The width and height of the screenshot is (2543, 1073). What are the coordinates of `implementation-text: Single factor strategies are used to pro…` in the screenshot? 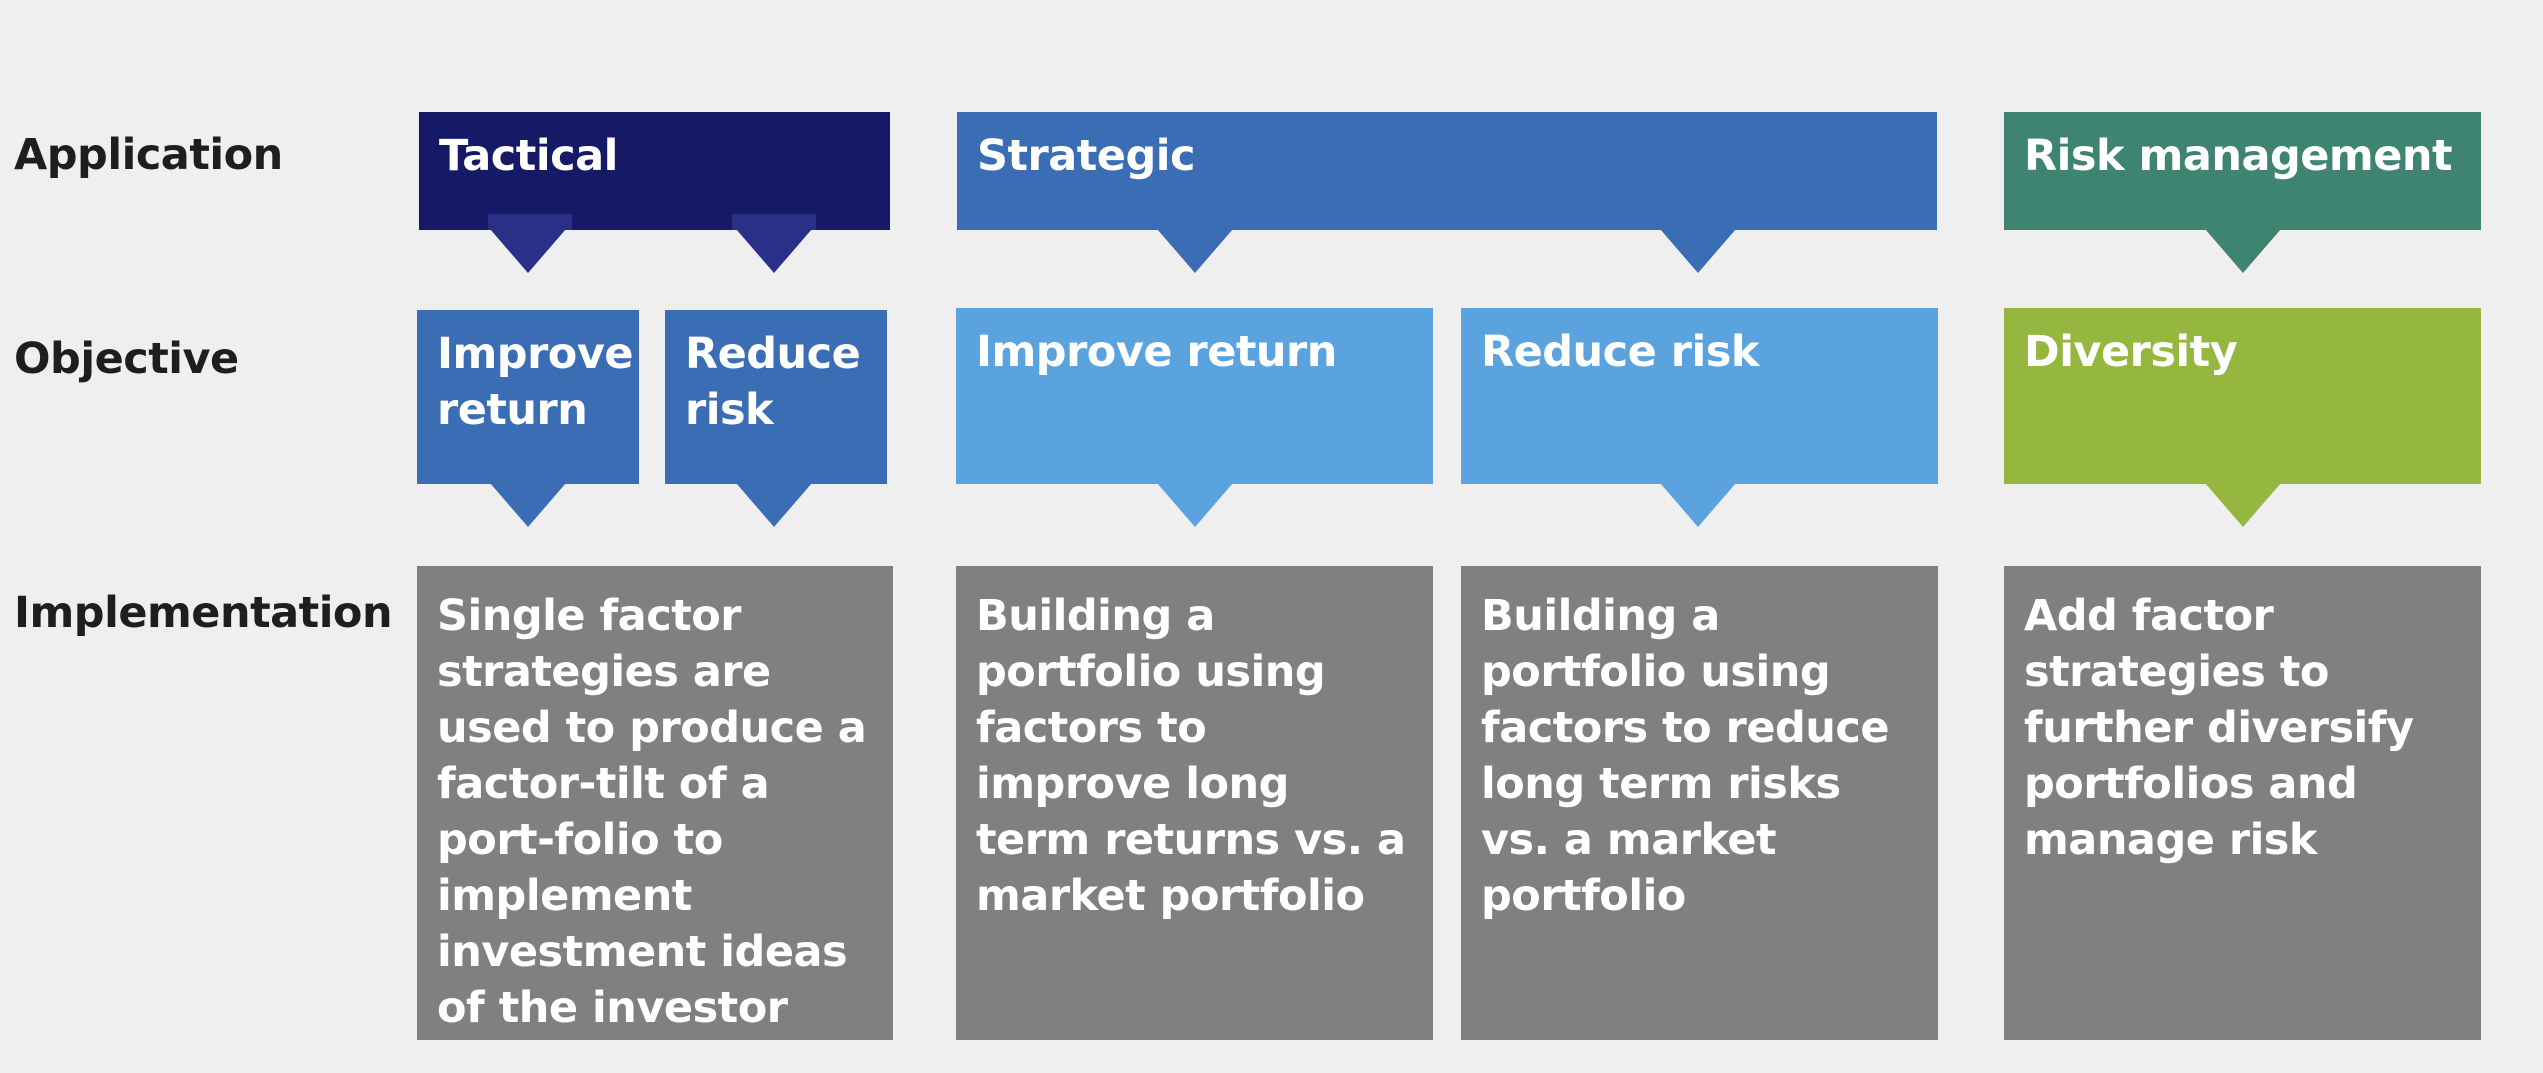 It's located at (652, 812).